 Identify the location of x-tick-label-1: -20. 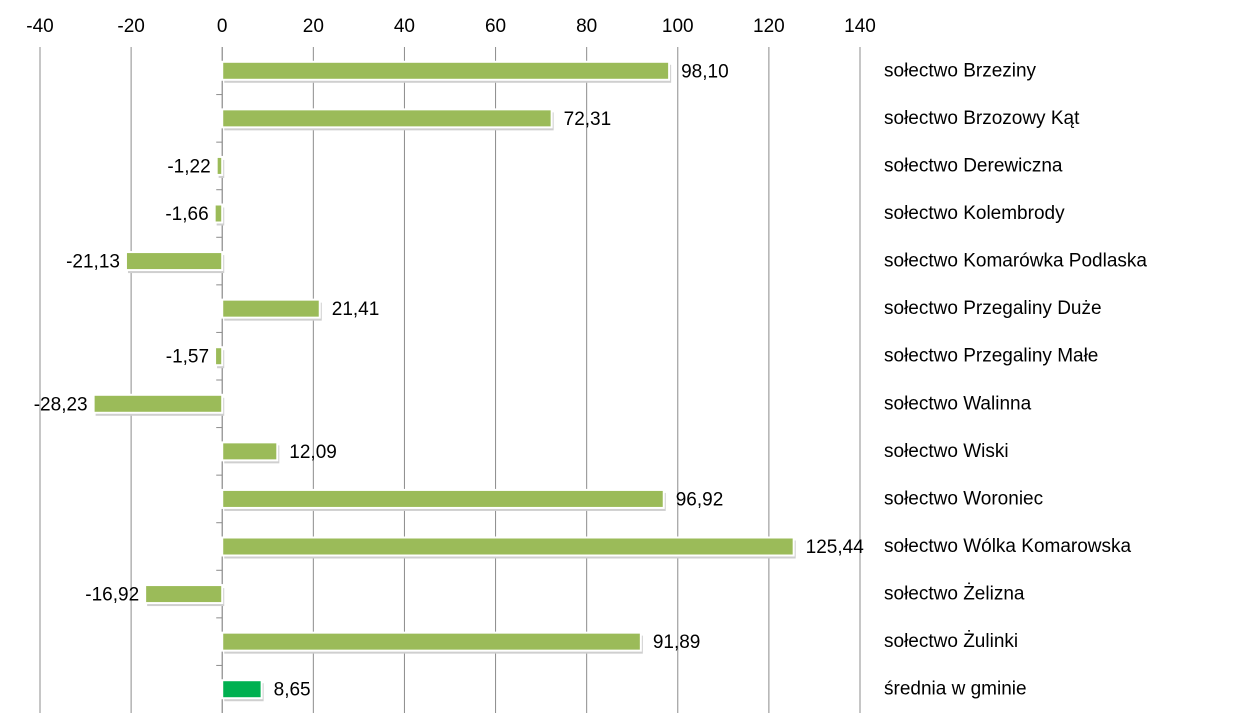
(130, 26).